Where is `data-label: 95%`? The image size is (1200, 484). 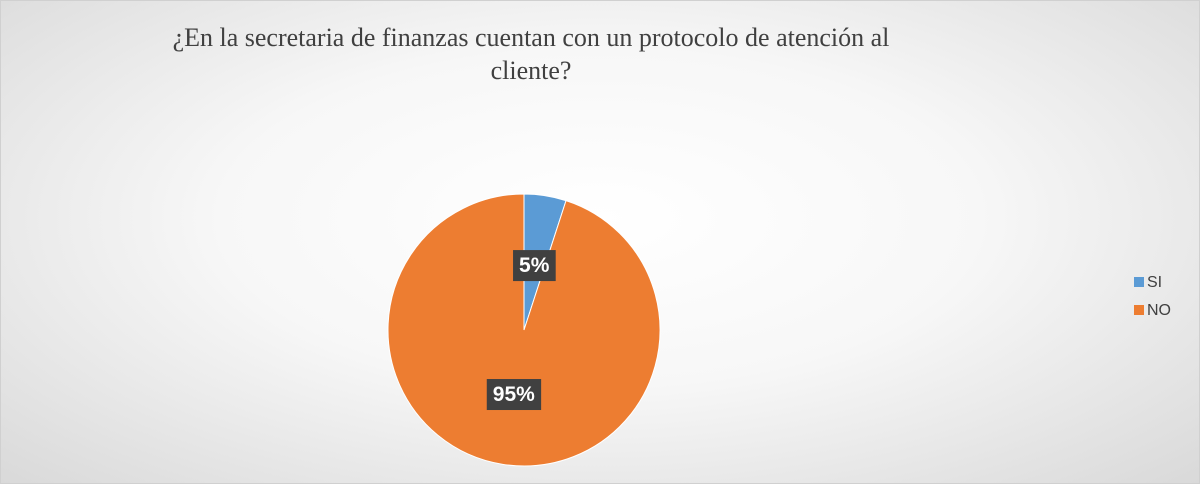
data-label: 95% is located at coordinates (514, 394).